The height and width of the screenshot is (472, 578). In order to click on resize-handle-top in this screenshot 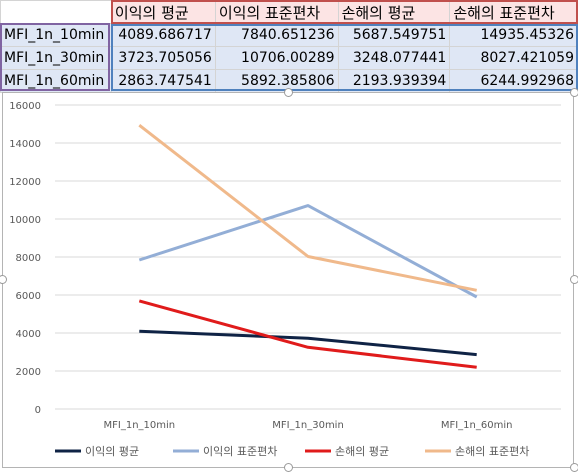, I will do `click(288, 92)`.